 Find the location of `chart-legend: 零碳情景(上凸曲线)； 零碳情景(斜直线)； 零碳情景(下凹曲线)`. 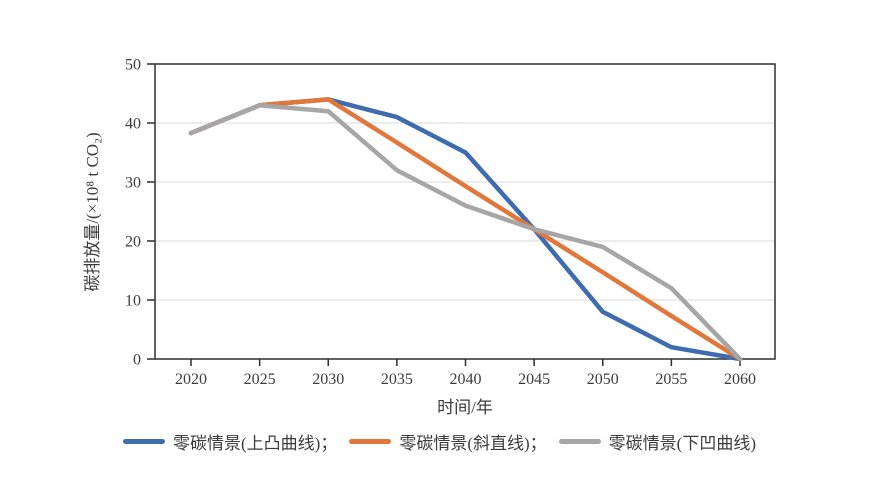

chart-legend: 零碳情景(上凸曲线)； 零碳情景(斜直线)； 零碳情景(下凹曲线) is located at coordinates (439, 441).